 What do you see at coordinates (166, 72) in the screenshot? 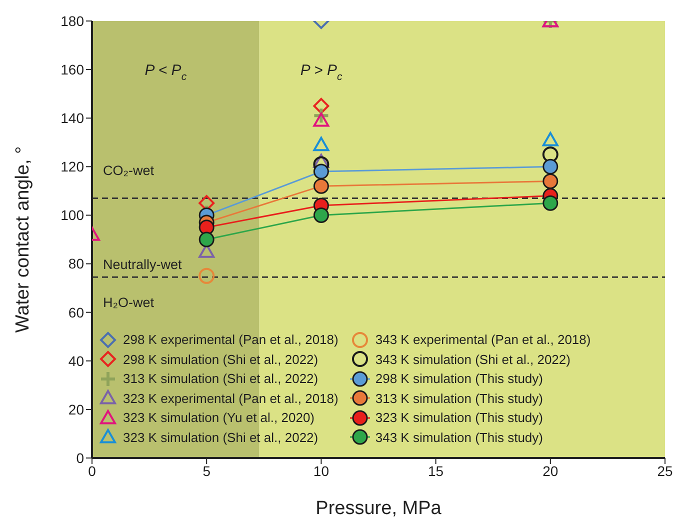
I see `band-label: P < P$_{c}$` at bounding box center [166, 72].